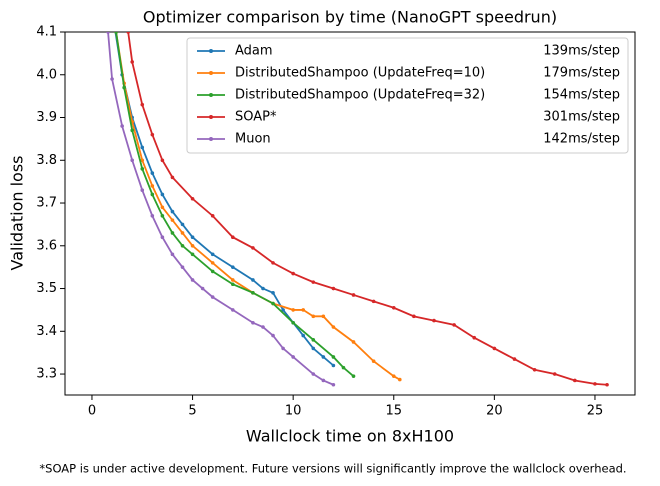 The height and width of the screenshot is (486, 660). Describe the element at coordinates (595, 411) in the screenshot. I see `x-tick-label: 25` at that location.